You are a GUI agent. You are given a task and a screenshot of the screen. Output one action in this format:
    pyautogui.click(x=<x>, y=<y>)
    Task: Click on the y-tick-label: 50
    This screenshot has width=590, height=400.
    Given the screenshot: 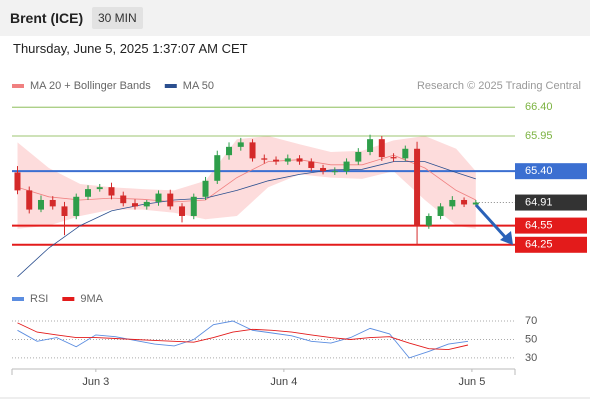 What is the action you would take?
    pyautogui.click(x=531, y=339)
    